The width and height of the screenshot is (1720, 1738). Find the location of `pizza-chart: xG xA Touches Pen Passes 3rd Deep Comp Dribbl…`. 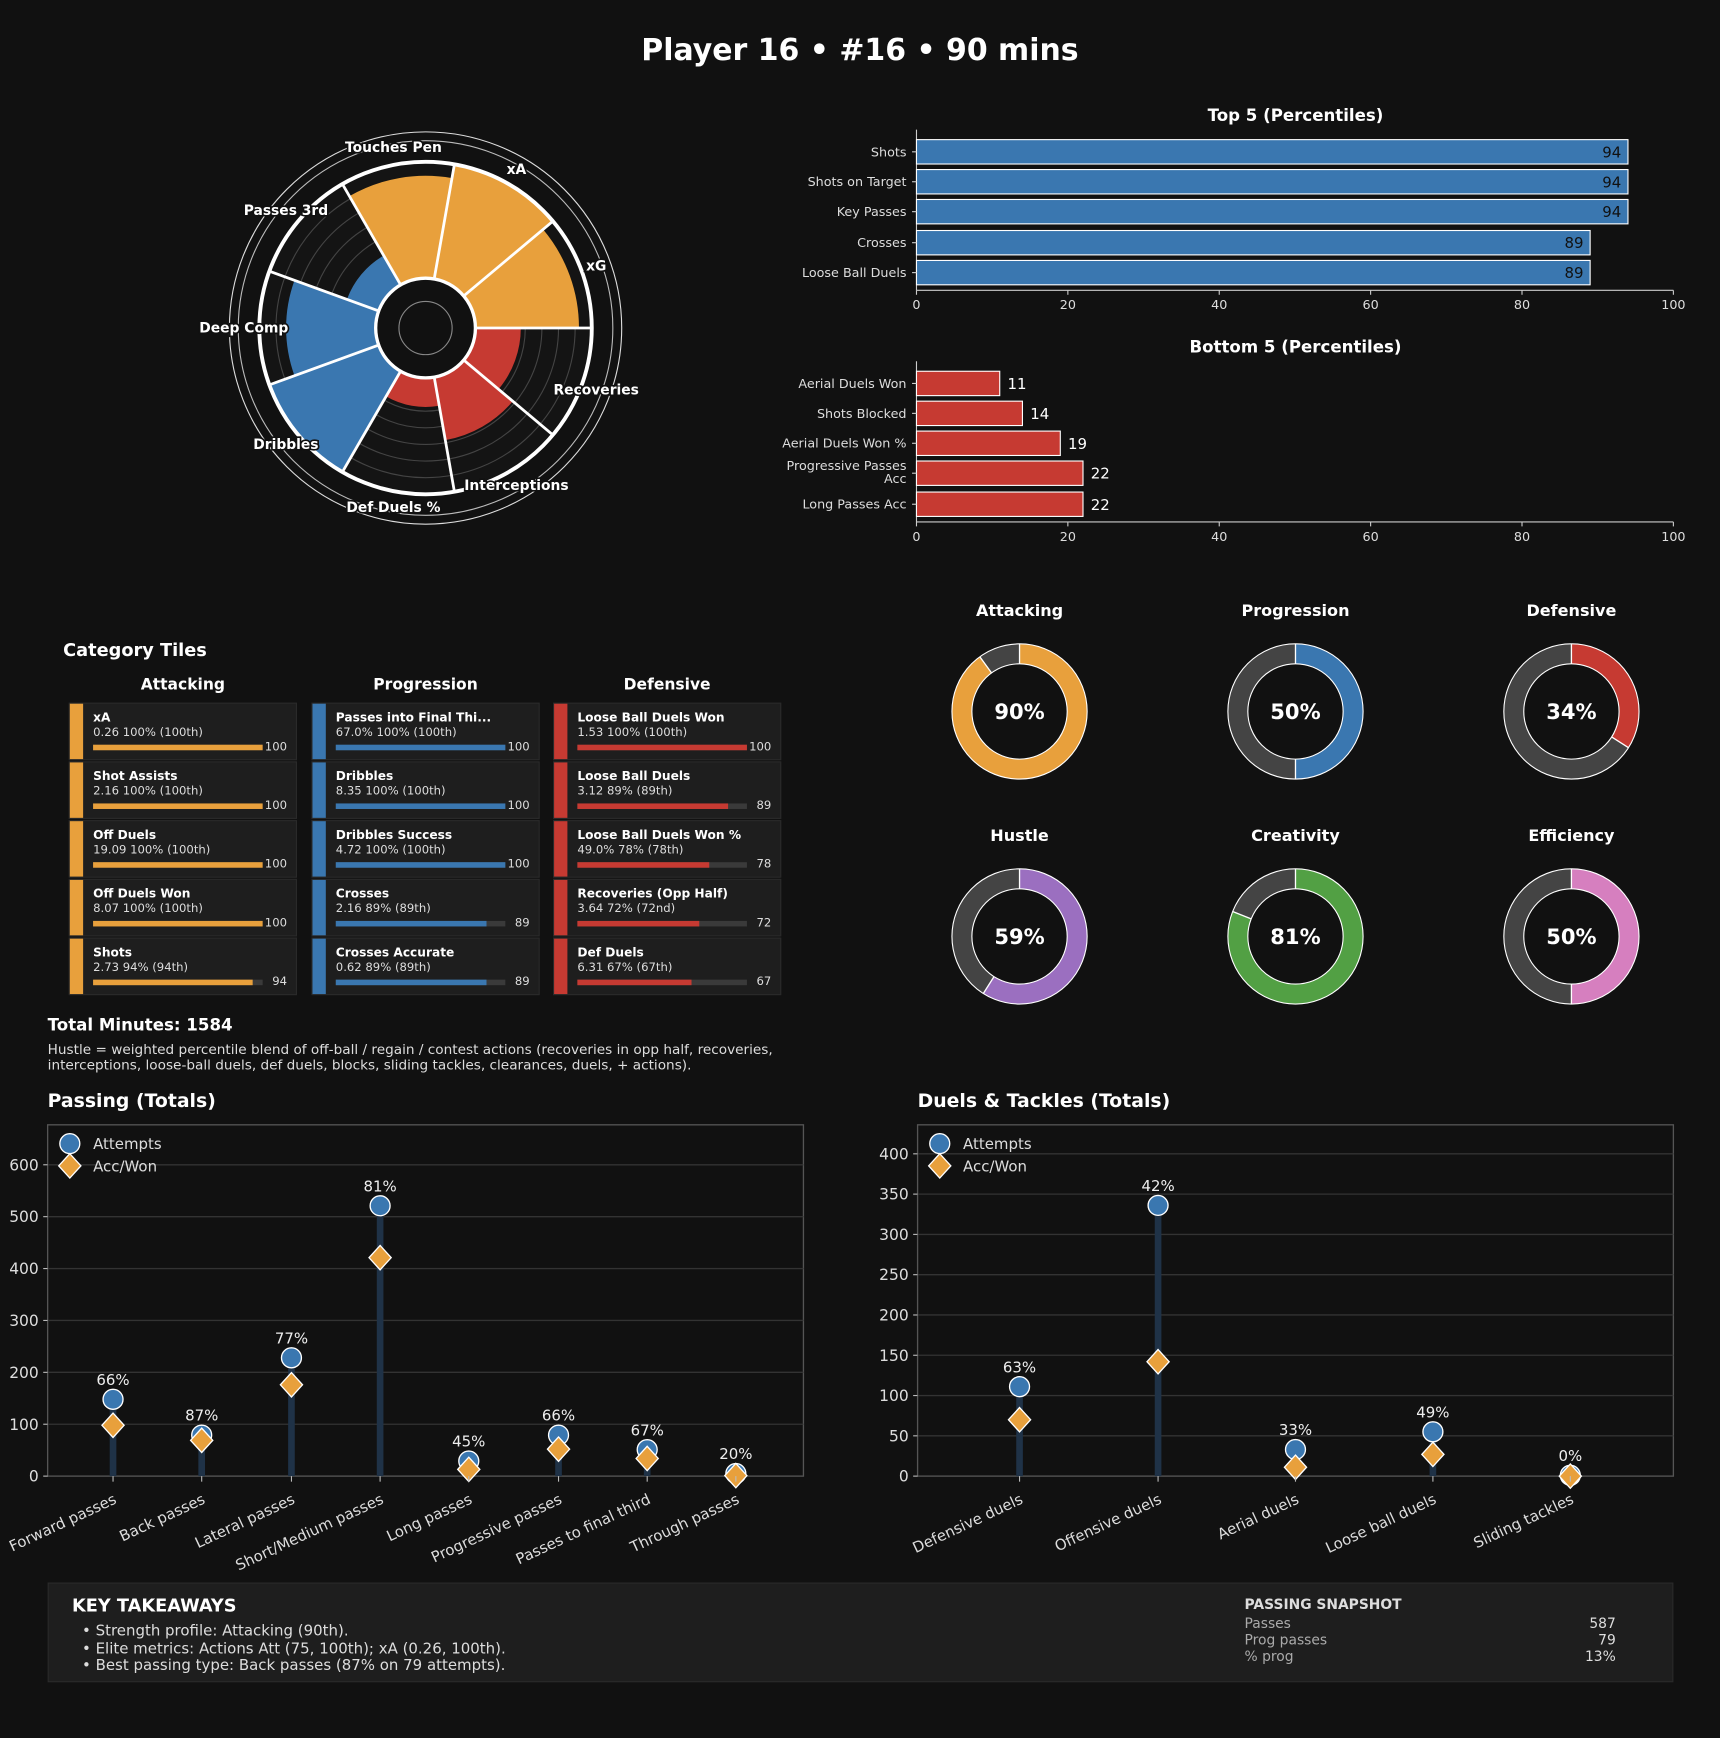

pizza-chart: xG xA Touches Pen Passes 3rd Deep Comp Dribbl… is located at coordinates (419, 328).